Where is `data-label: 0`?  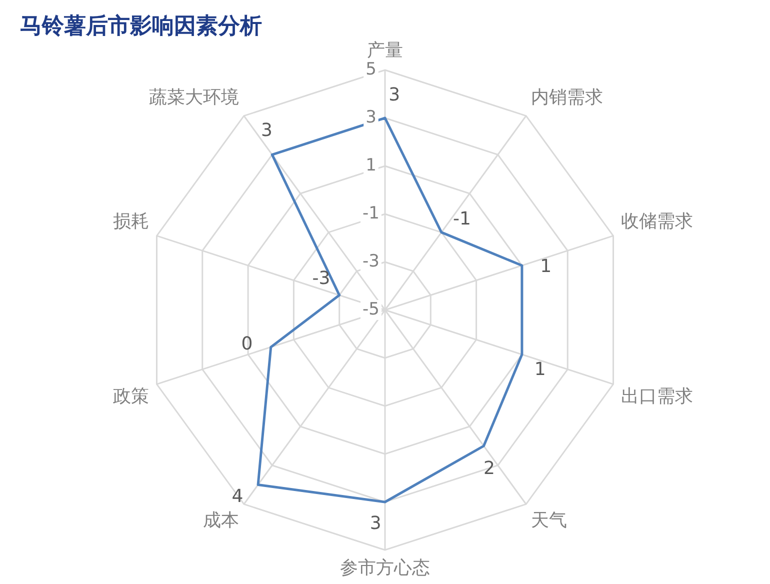 data-label: 0 is located at coordinates (247, 344).